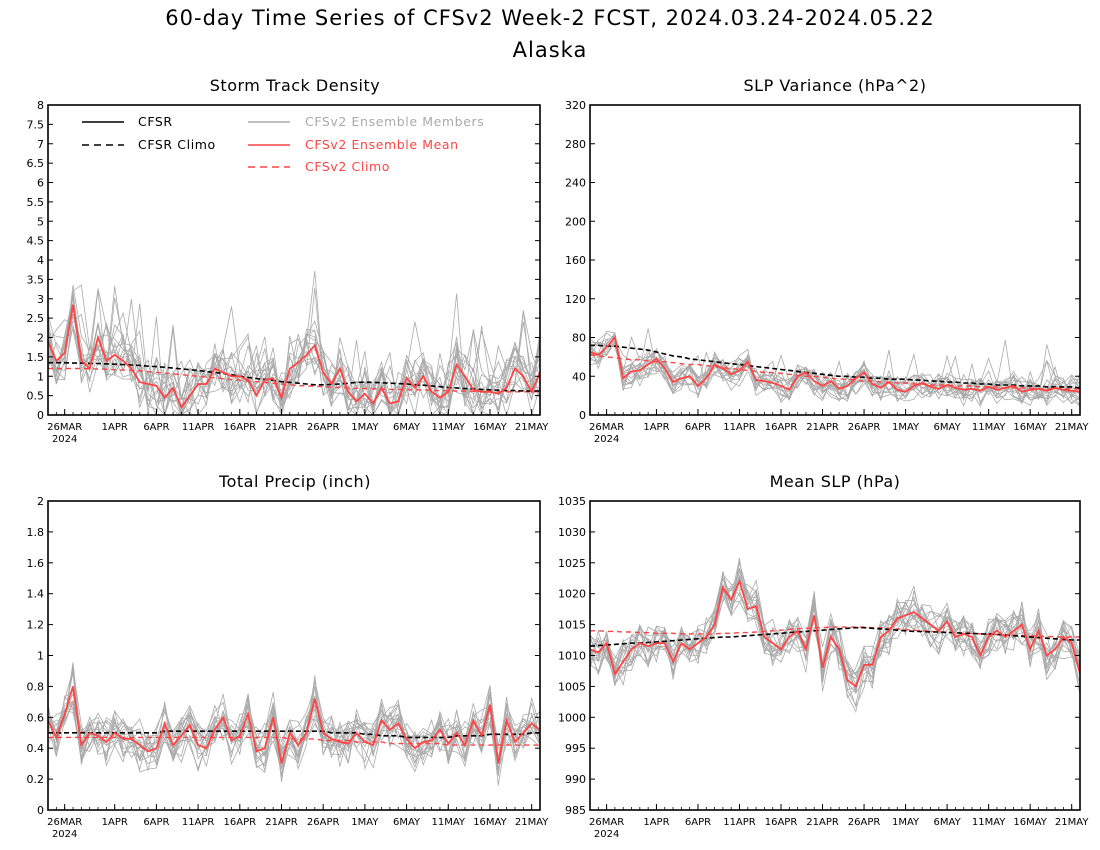 The height and width of the screenshot is (850, 1100). Describe the element at coordinates (575, 183) in the screenshot. I see `y-tick-label: 240` at that location.